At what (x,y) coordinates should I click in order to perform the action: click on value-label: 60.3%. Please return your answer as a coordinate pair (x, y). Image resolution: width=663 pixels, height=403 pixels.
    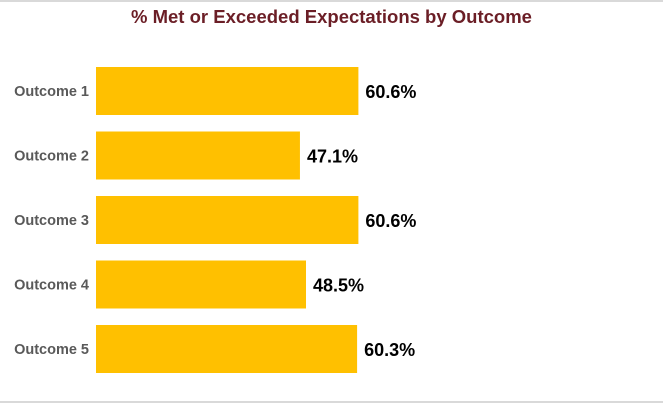
    Looking at the image, I should click on (389, 350).